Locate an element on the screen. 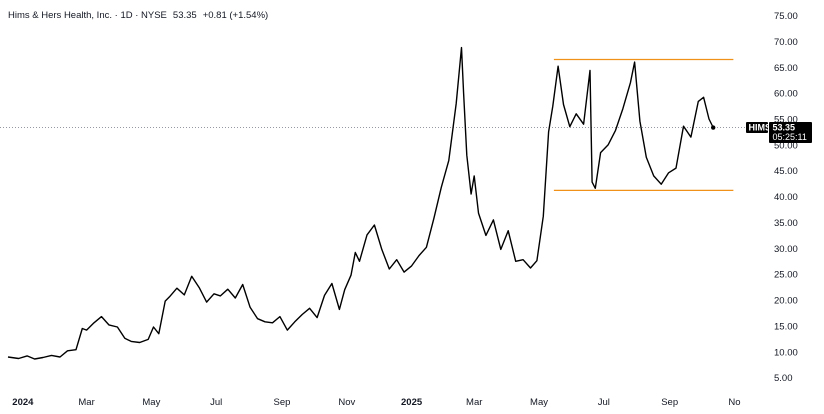 The image size is (824, 414). x-tick-label: 2024 is located at coordinates (23, 402).